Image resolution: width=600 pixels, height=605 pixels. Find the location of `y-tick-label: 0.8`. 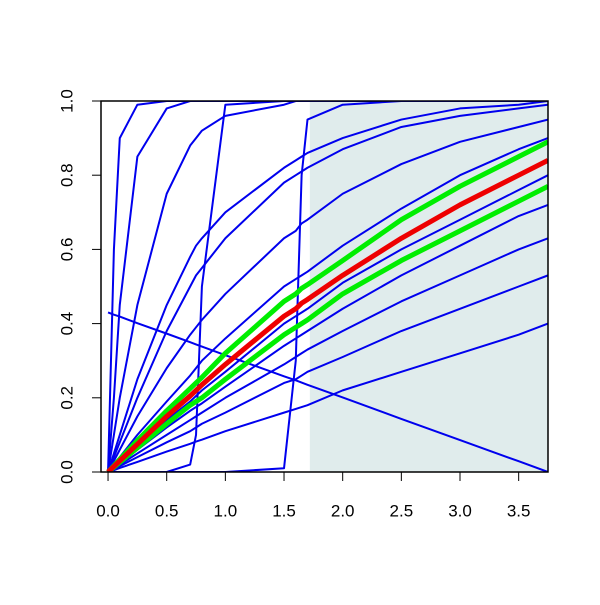

y-tick-label: 0.8 is located at coordinates (66, 175).